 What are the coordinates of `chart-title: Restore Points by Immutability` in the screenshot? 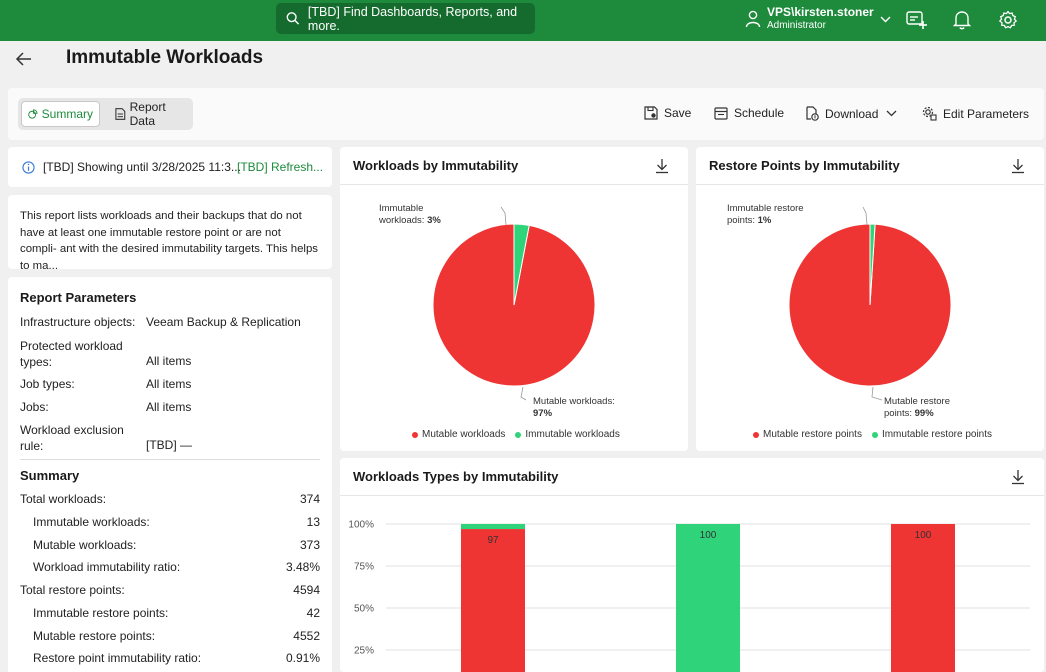 It's located at (804, 165).